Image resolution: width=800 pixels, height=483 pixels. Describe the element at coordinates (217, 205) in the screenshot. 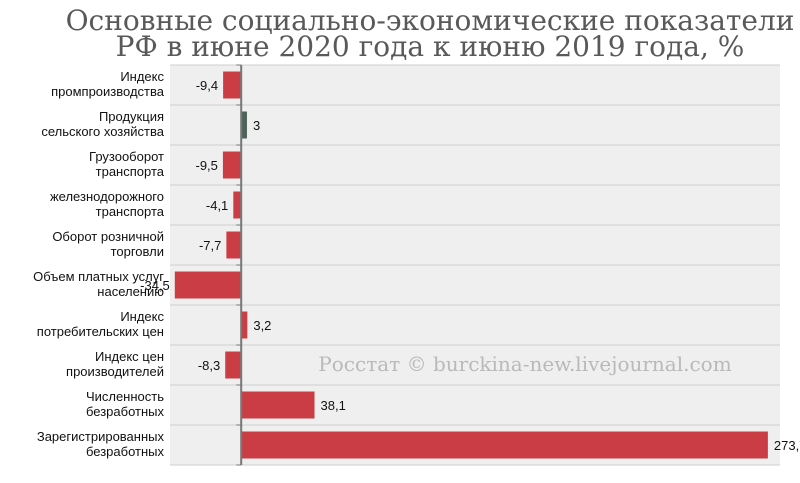

I see `data-label: -4,1` at that location.